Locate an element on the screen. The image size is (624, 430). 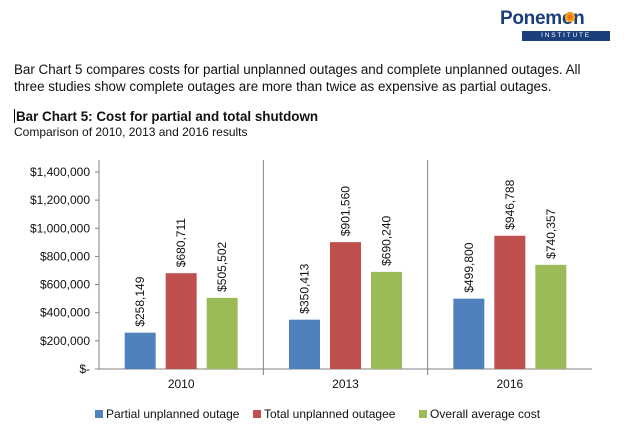
legend-item: Overall average cost is located at coordinates (479, 414).